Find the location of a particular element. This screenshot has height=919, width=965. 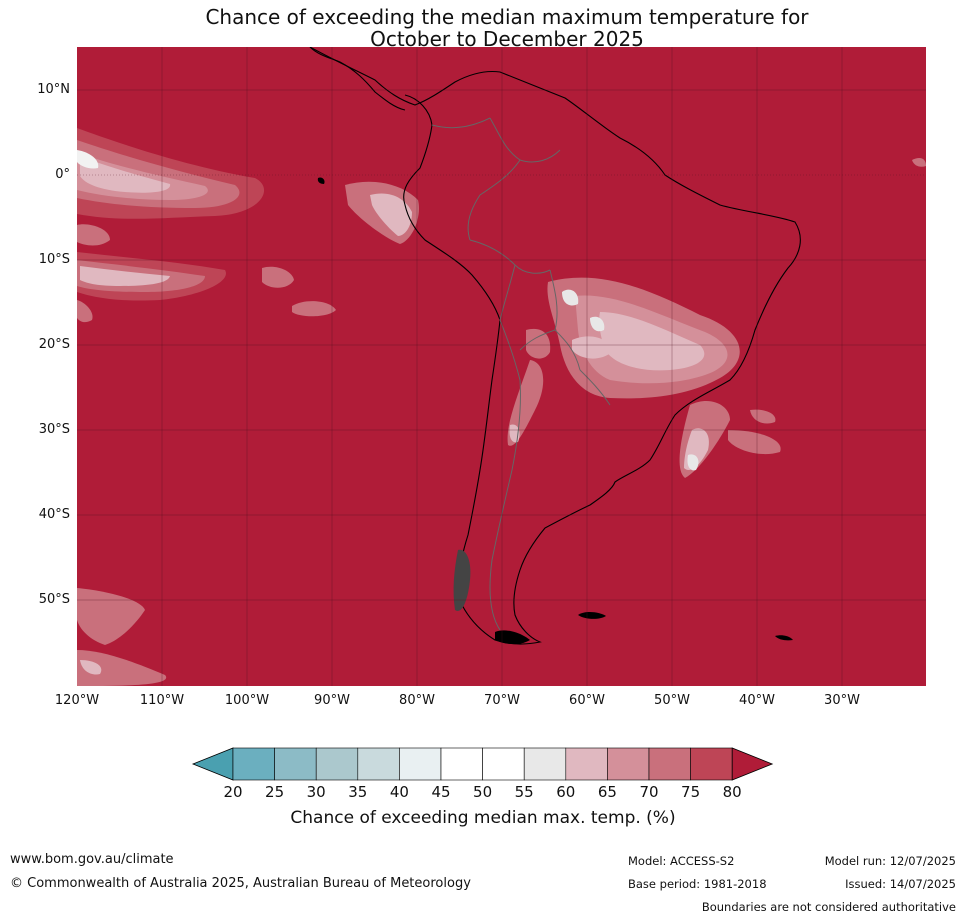

colorbar is located at coordinates (482, 764).